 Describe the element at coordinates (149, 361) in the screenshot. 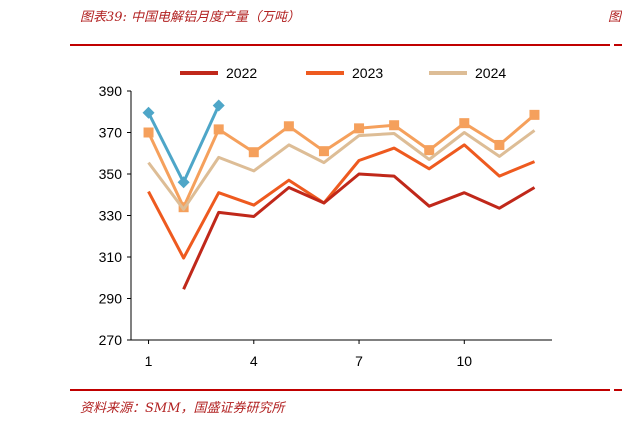

I see `x-tick-label: 1` at that location.